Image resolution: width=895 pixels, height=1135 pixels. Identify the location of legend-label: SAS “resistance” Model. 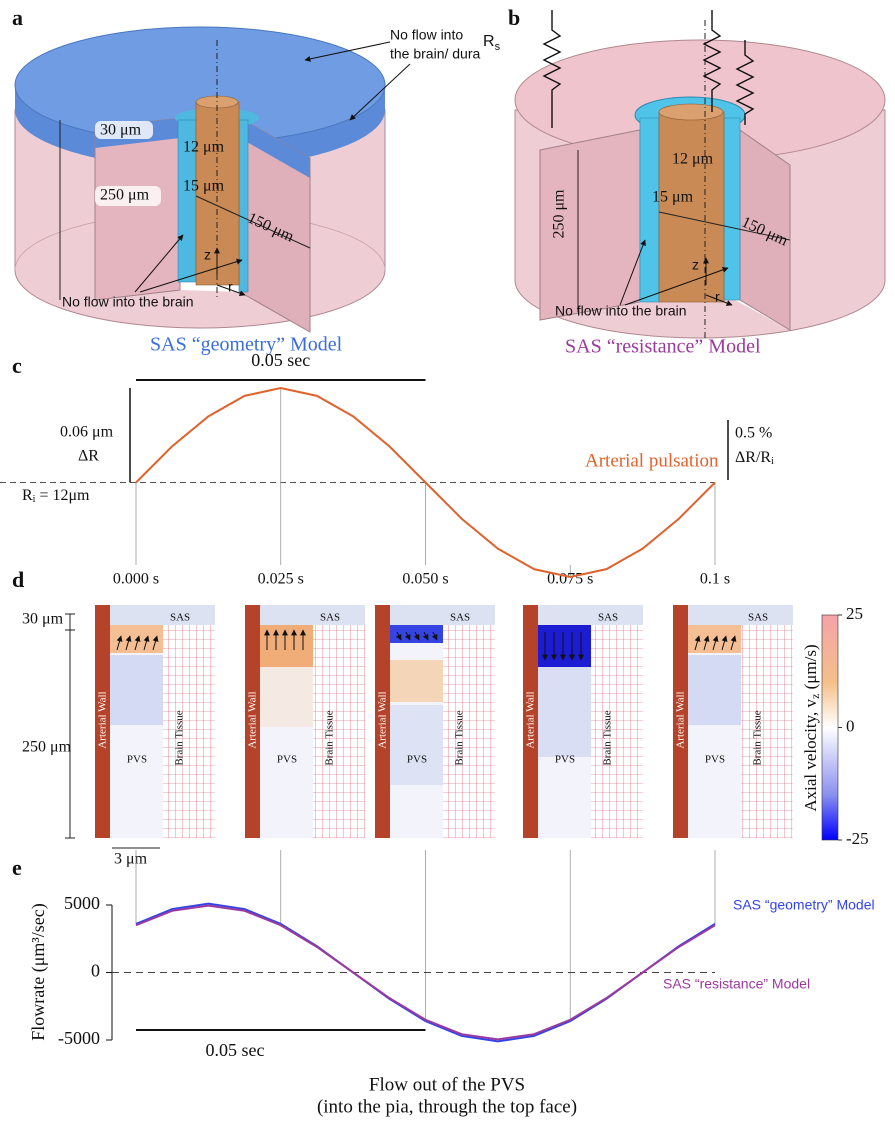
(736, 984).